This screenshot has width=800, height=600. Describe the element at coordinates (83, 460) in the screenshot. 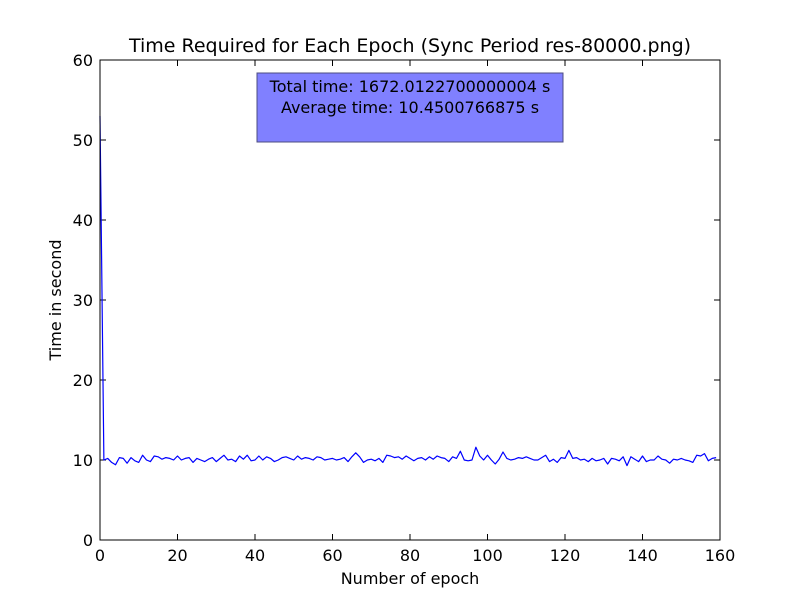

I see `y-tick-label: 10` at that location.